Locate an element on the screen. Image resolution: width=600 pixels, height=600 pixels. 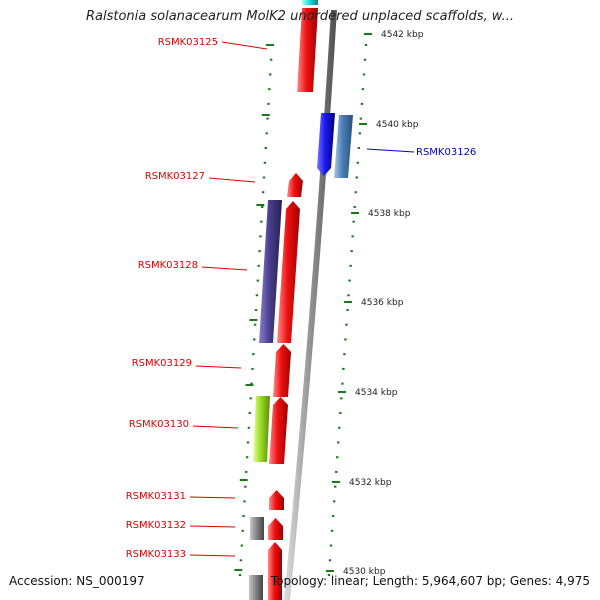
gene-rsmk03130-shape is located at coordinates (278, 430).